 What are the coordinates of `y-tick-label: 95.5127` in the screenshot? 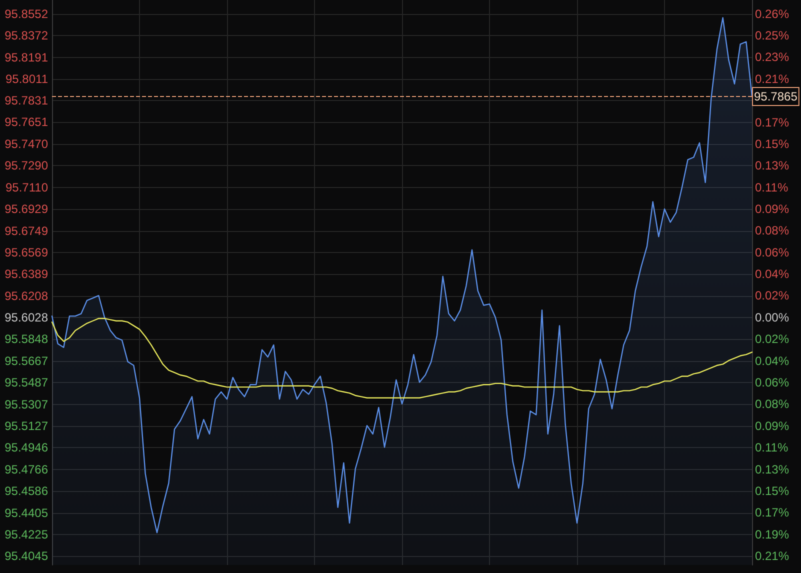 It's located at (26, 425).